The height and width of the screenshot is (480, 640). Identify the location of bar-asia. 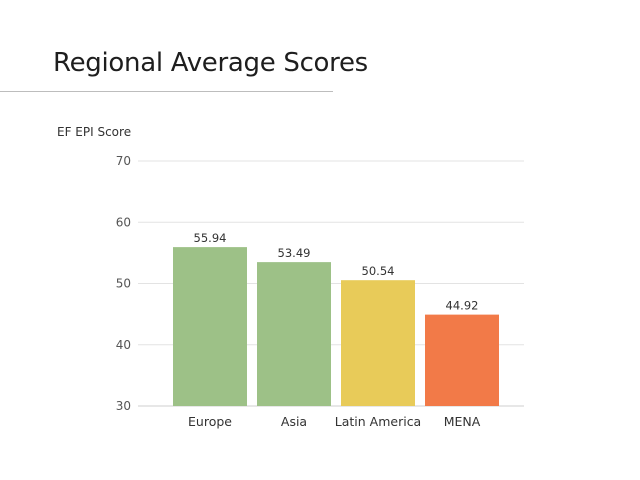
(294, 334).